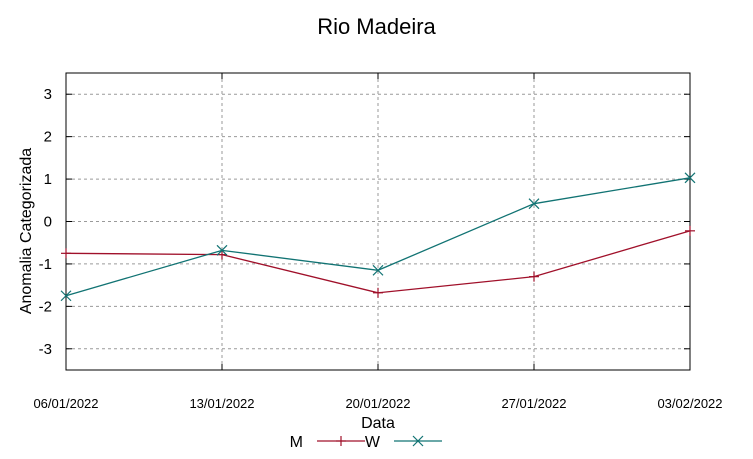  I want to click on y-tick-label: -2, so click(45, 306).